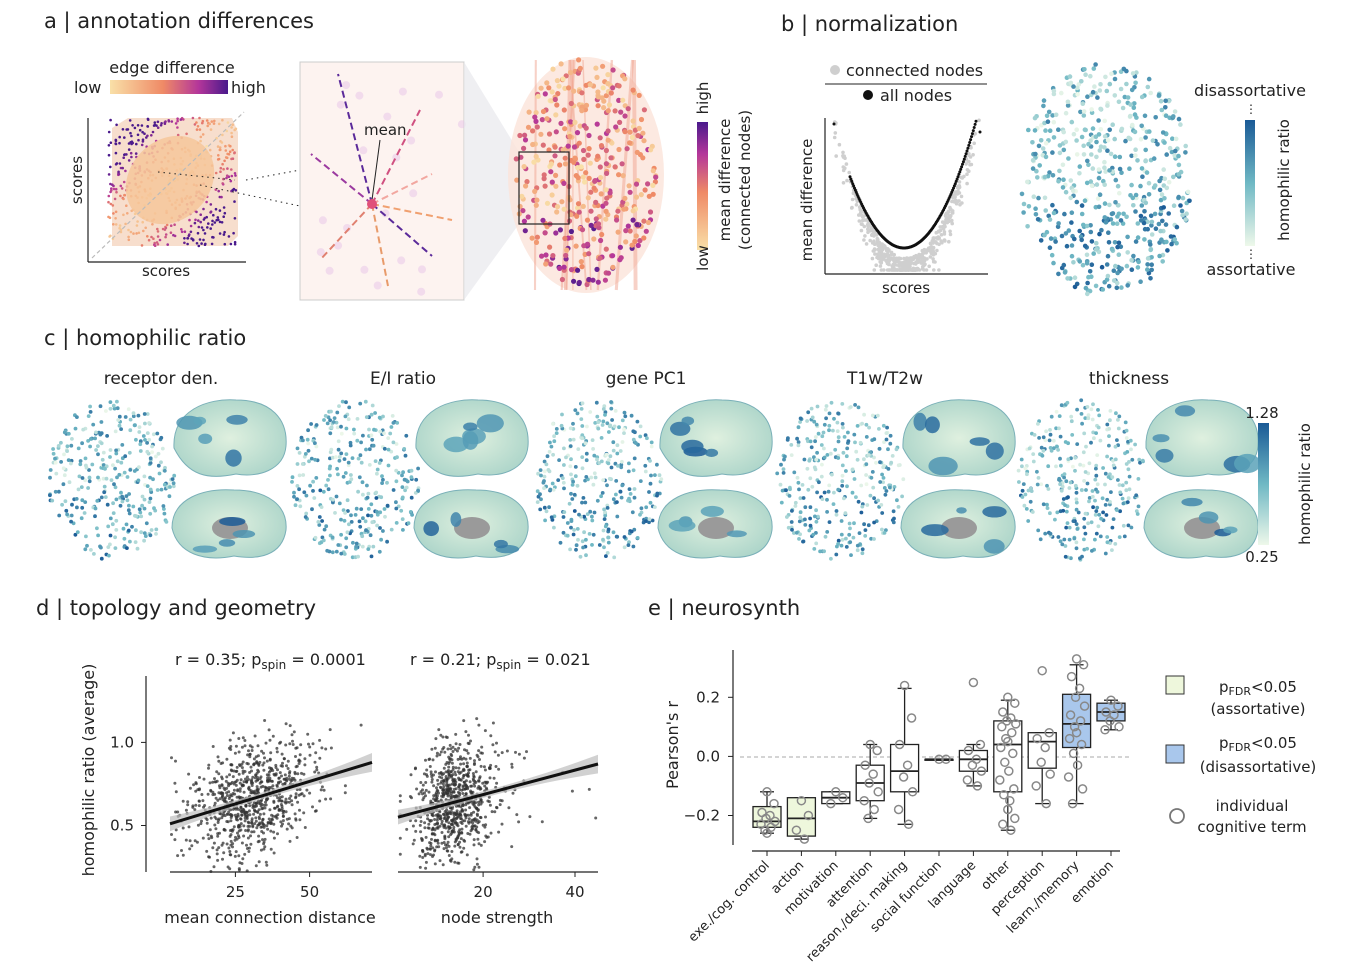  Describe the element at coordinates (725, 180) in the screenshot. I see `node-cbar-label1: mean difference` at that location.